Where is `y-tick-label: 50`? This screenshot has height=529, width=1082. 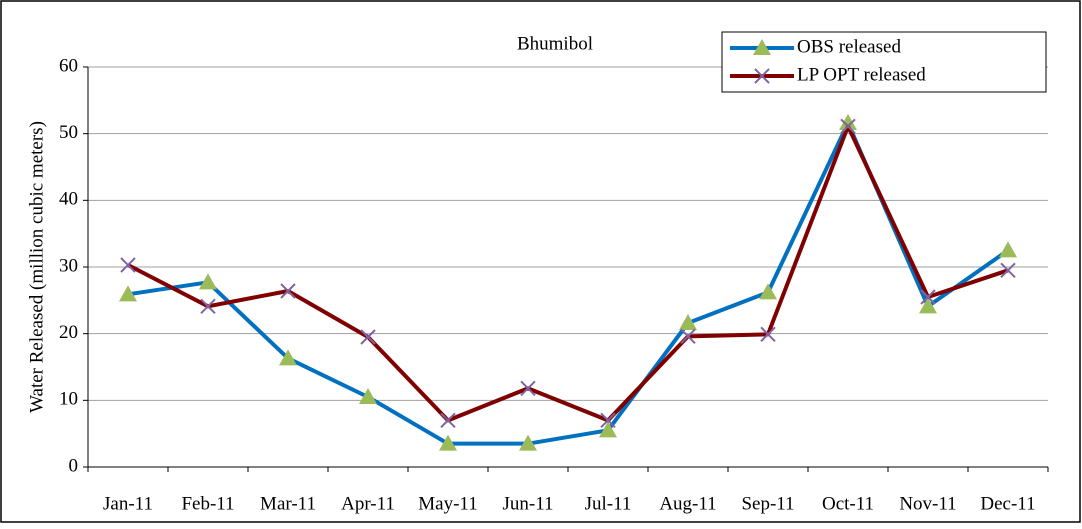
y-tick-label: 50 is located at coordinates (68, 132).